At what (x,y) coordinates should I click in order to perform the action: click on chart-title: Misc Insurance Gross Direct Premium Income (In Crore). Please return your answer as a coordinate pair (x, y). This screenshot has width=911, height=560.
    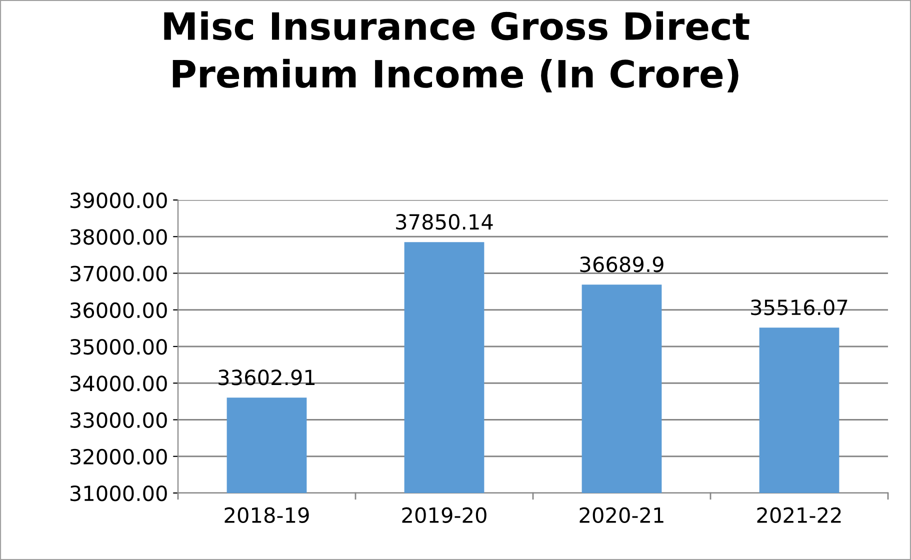
    Looking at the image, I should click on (457, 51).